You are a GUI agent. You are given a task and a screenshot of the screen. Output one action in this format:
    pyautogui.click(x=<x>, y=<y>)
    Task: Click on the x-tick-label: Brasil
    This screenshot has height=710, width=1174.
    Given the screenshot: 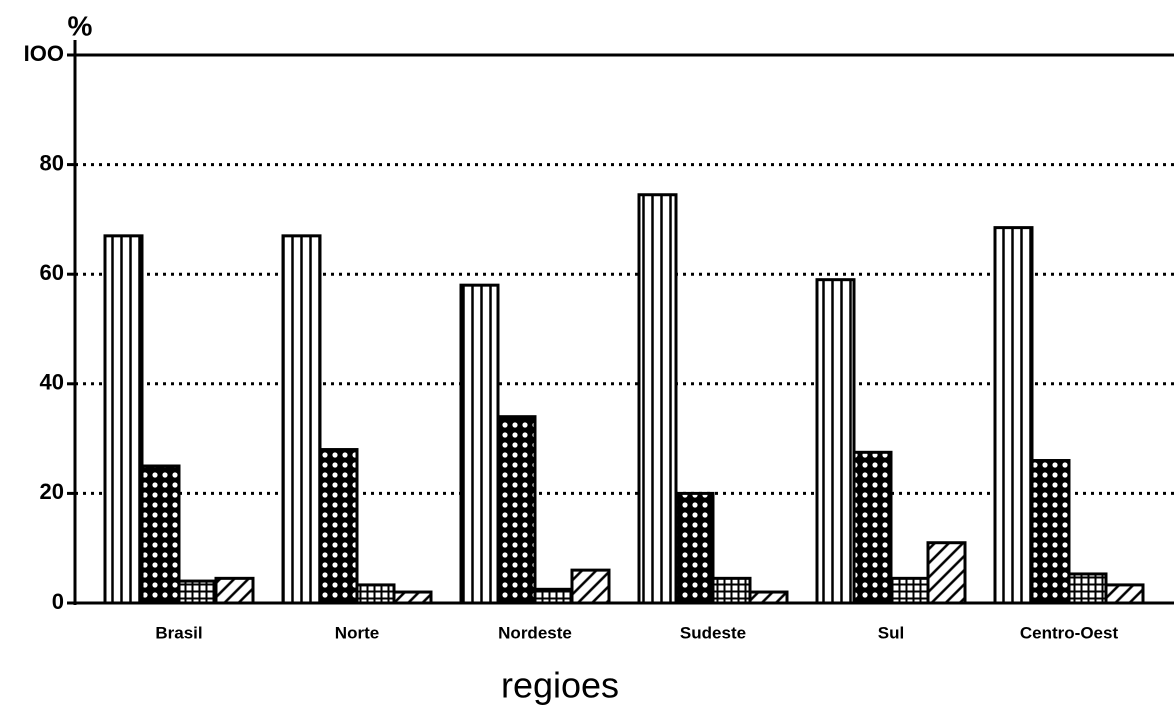 What is the action you would take?
    pyautogui.click(x=178, y=632)
    